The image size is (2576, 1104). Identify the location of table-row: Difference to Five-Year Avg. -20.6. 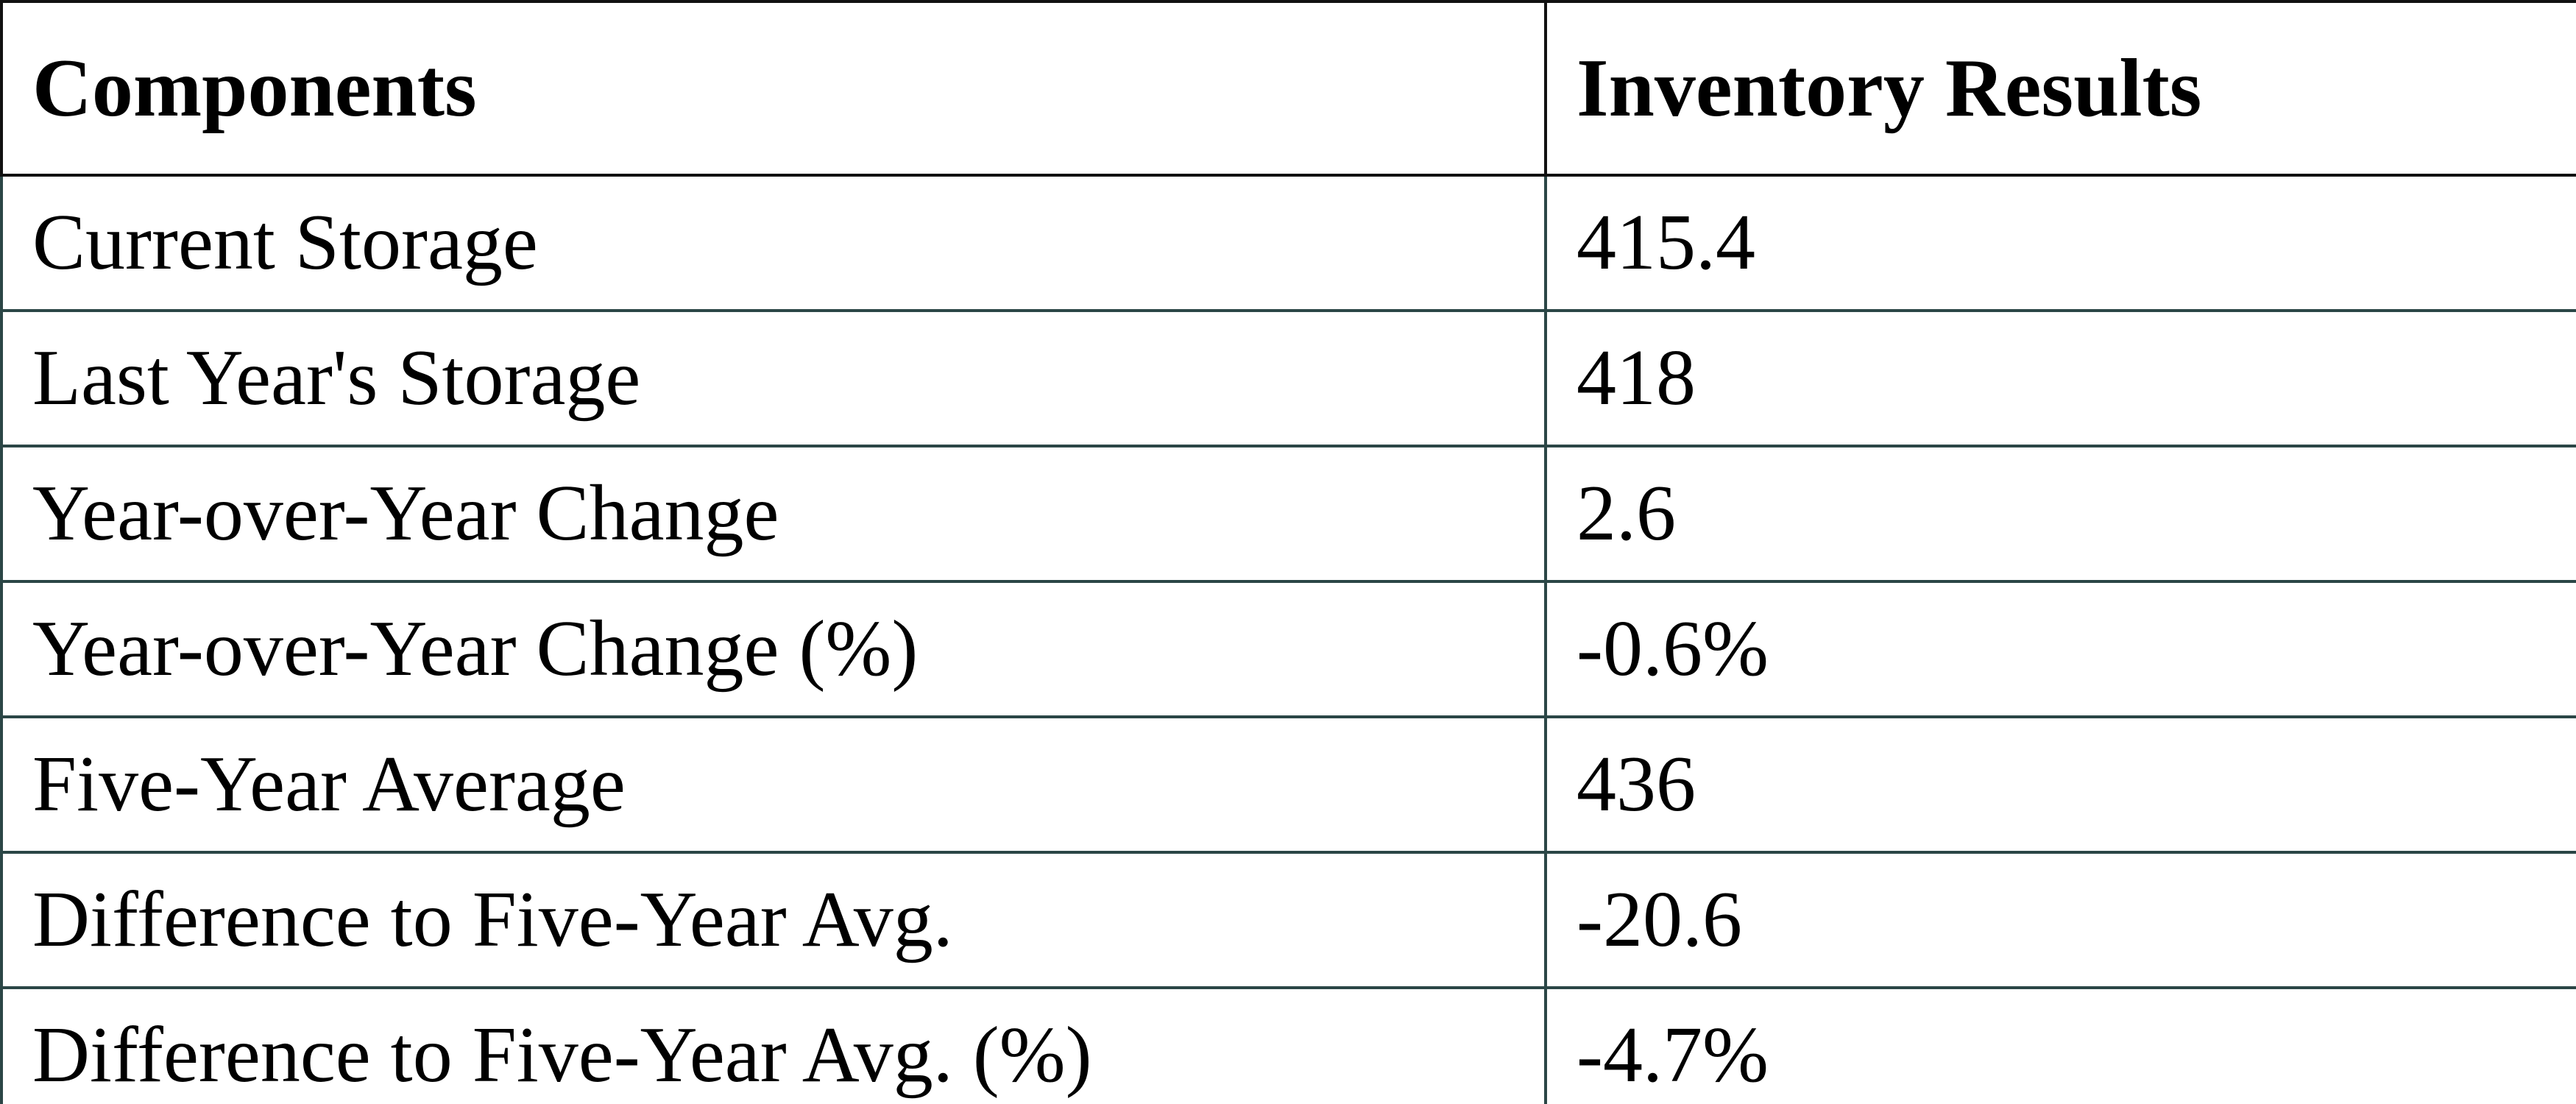
(1288, 920).